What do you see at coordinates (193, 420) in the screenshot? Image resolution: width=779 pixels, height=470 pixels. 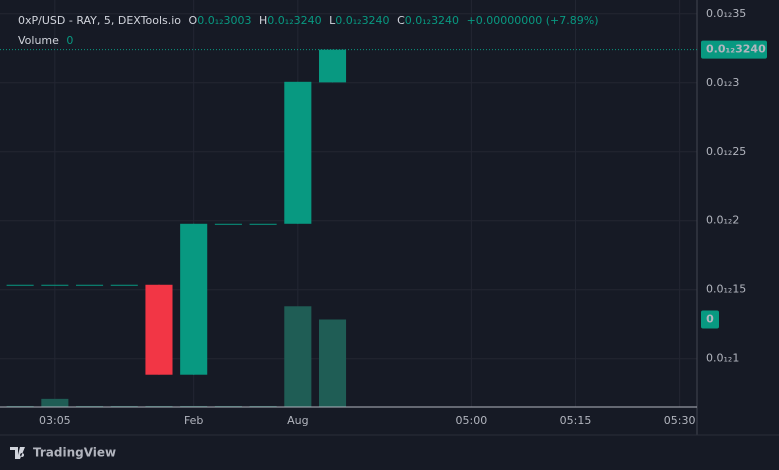 I see `x-tick-label: Feb` at bounding box center [193, 420].